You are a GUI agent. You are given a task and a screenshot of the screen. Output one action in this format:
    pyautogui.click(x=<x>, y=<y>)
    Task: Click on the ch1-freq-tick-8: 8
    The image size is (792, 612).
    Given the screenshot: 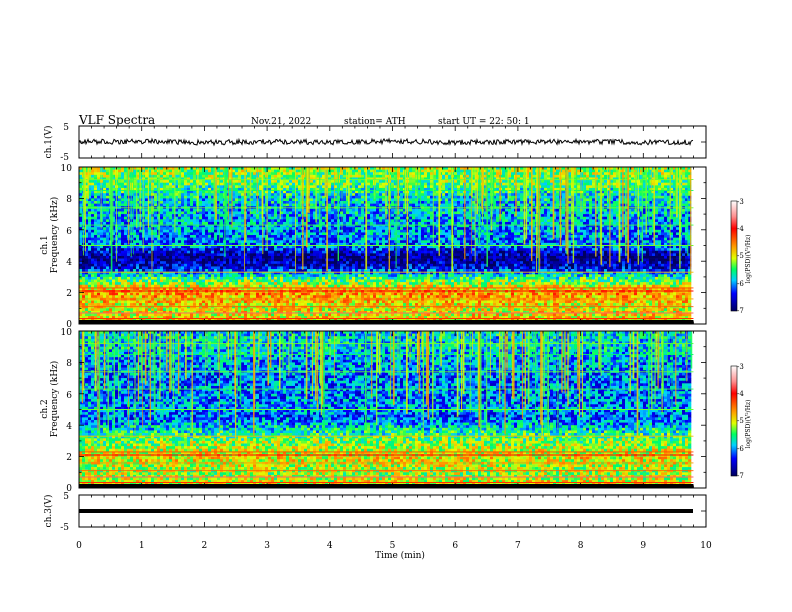 What is the action you would take?
    pyautogui.click(x=69, y=200)
    